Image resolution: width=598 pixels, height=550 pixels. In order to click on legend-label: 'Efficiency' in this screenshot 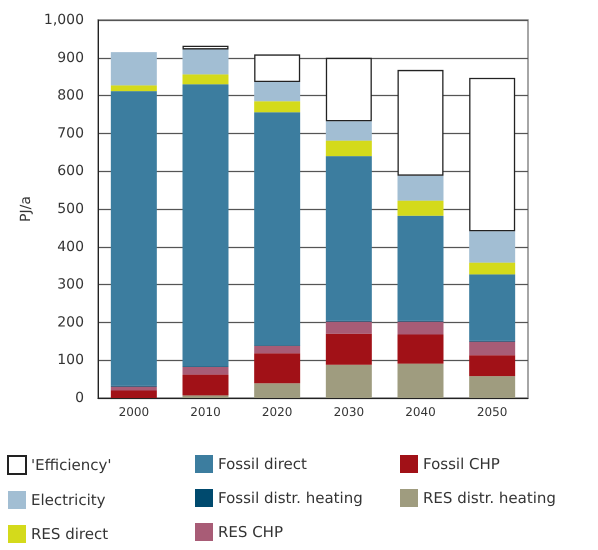, I will do `click(71, 465)`.